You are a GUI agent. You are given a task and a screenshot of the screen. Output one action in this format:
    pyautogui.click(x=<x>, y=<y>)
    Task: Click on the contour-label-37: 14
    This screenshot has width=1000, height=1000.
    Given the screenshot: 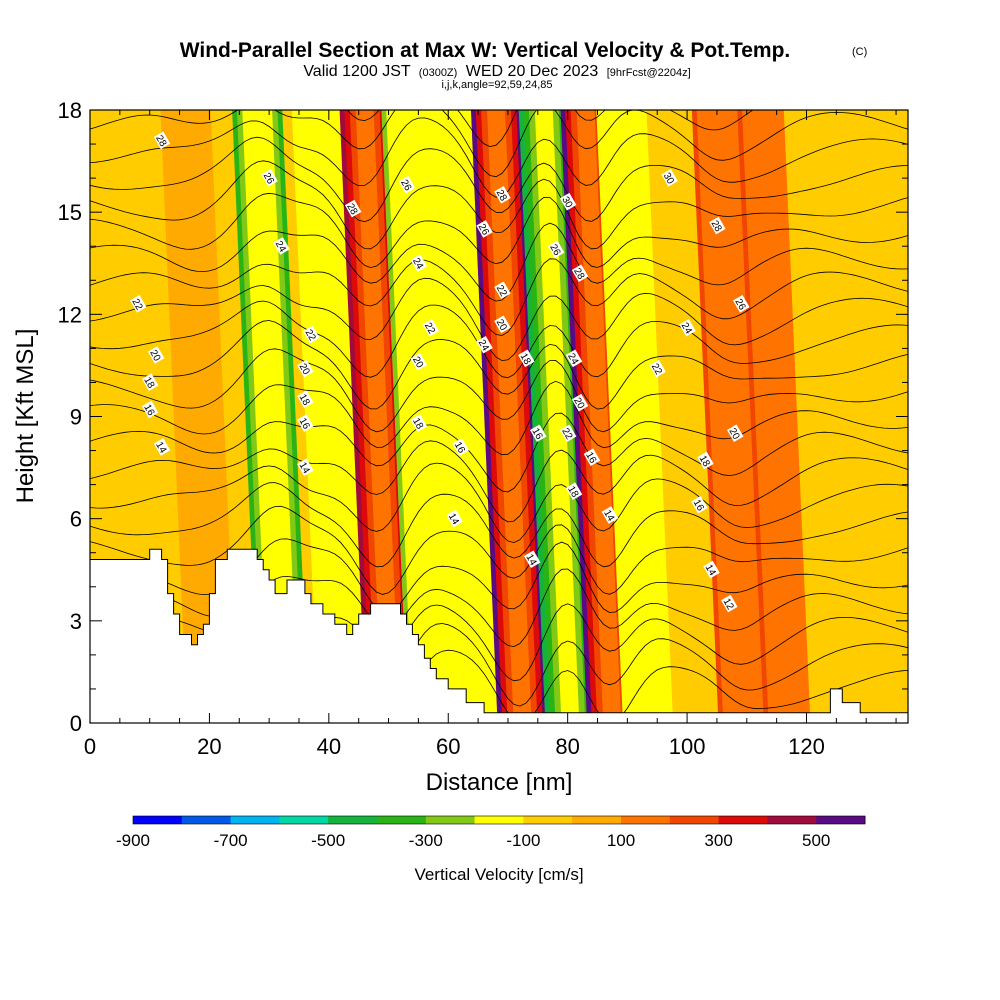 What is the action you would take?
    pyautogui.click(x=610, y=515)
    